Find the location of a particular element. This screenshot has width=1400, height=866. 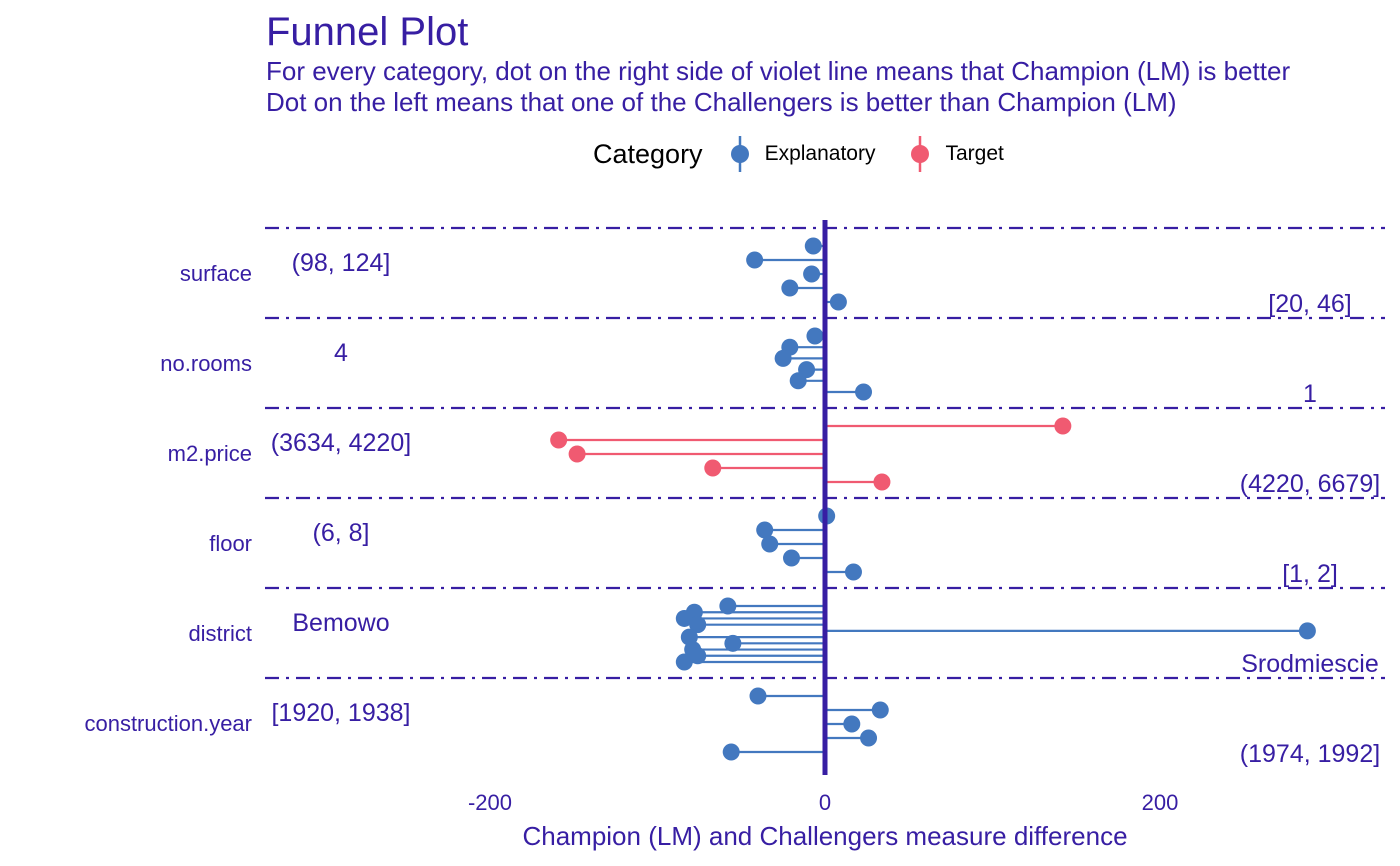

legend-label-explanatory: Explanatory is located at coordinates (820, 153).